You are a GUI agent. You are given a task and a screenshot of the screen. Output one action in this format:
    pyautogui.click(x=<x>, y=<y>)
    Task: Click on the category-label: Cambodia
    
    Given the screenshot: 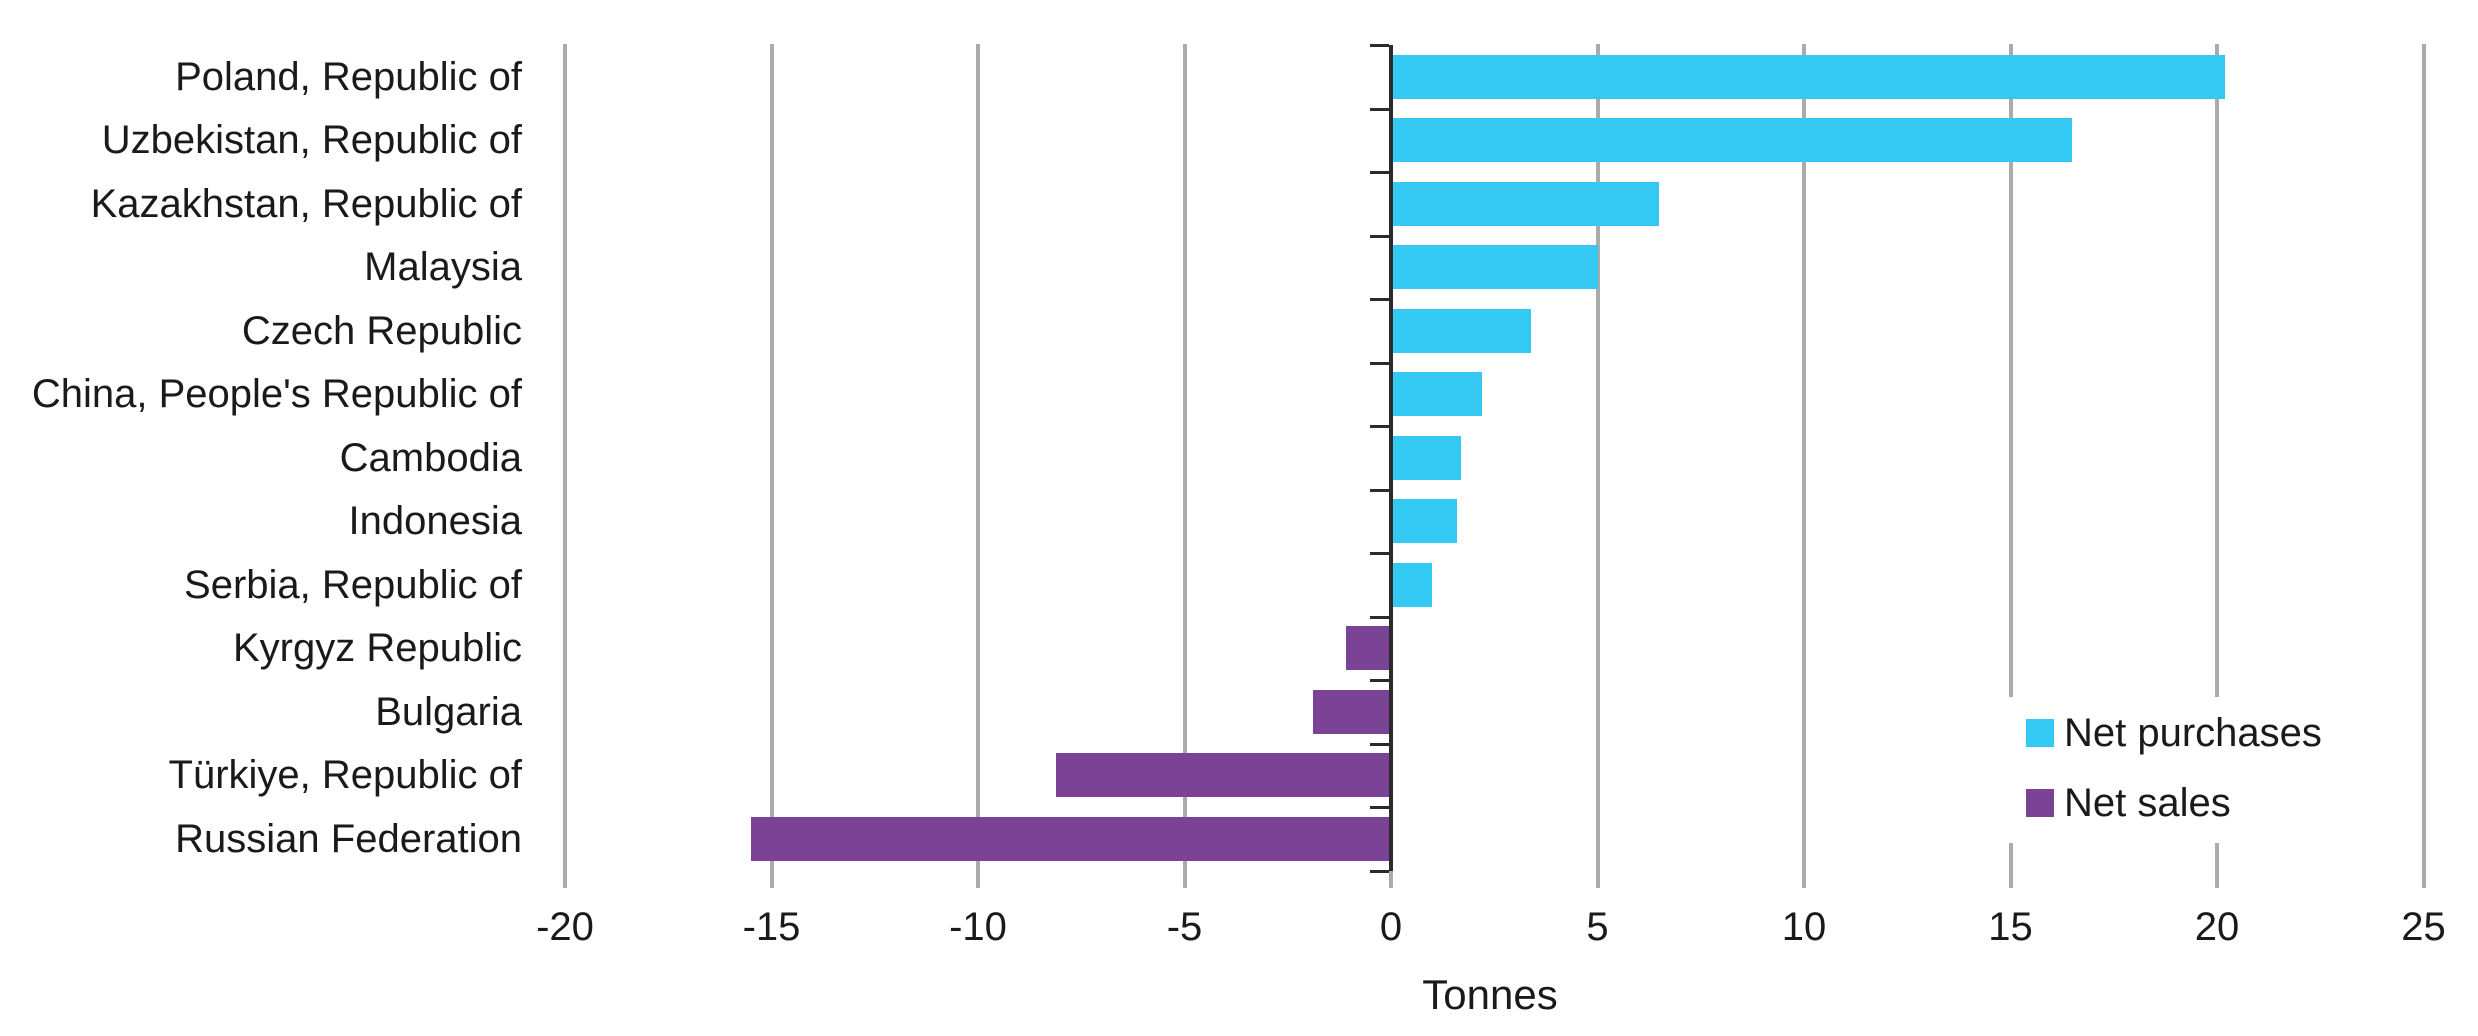 What is the action you would take?
    pyautogui.click(x=430, y=457)
    